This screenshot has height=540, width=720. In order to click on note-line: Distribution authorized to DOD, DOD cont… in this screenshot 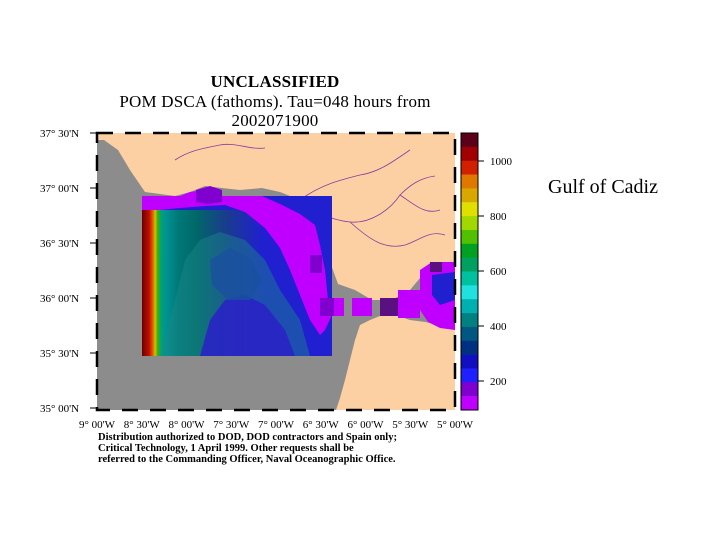, I will do `click(247, 437)`.